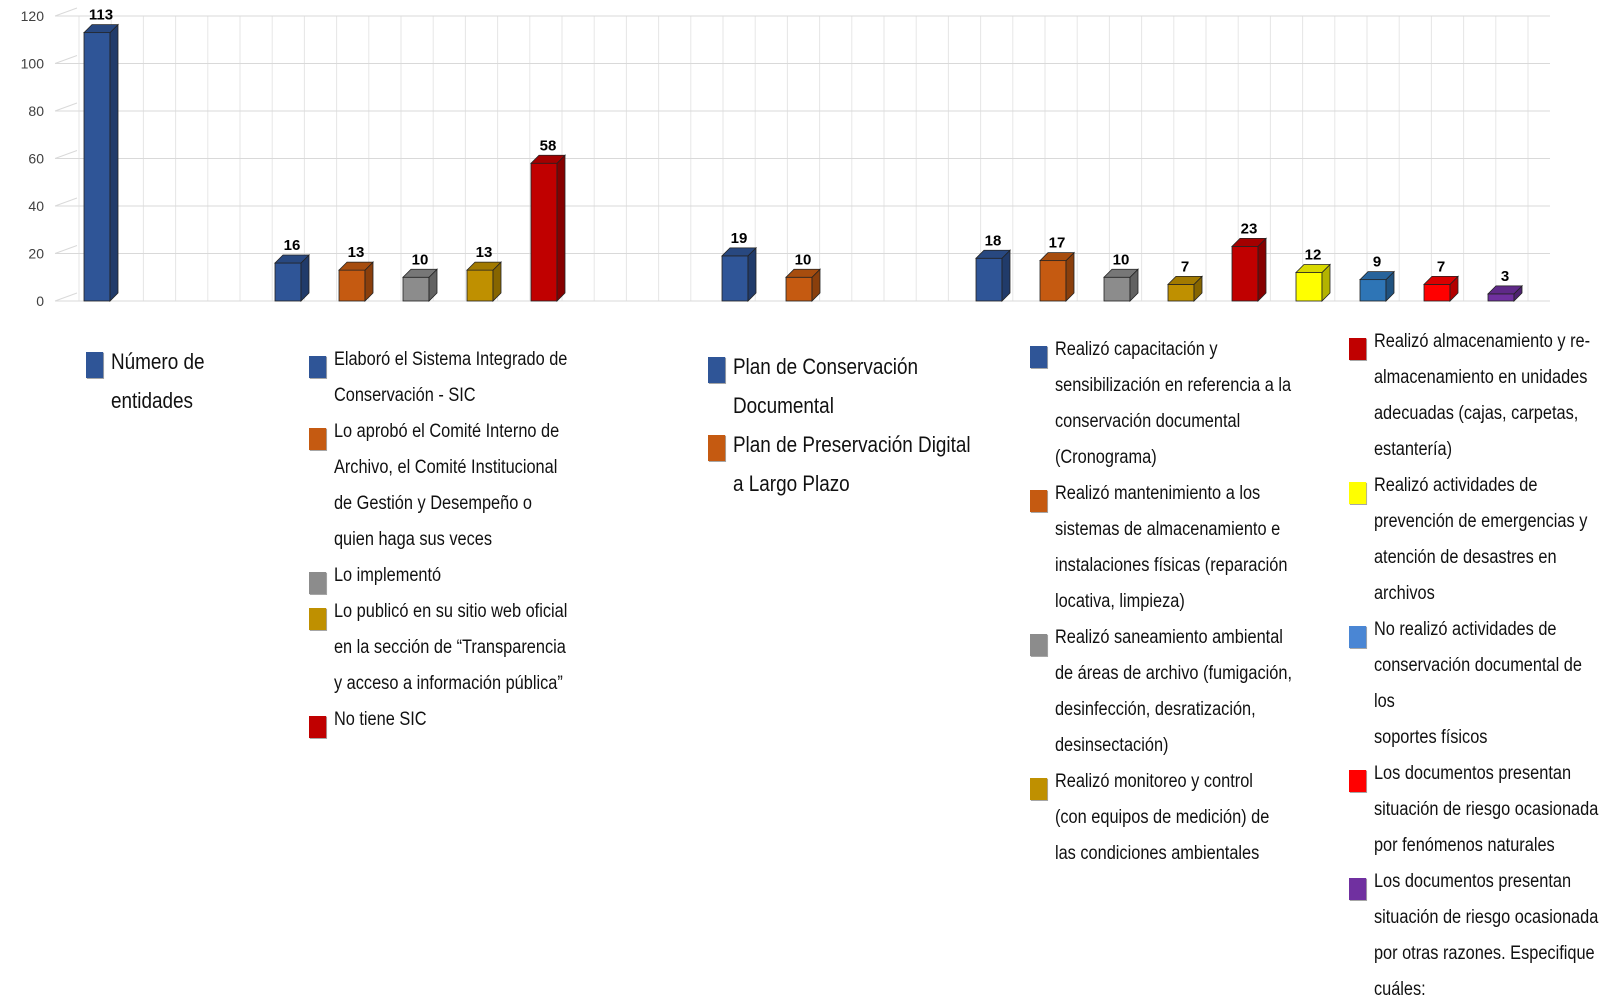 The image size is (1621, 1008). Describe the element at coordinates (1168, 637) in the screenshot. I see `legend-label-line: Realizó saneamiento ambiental` at that location.